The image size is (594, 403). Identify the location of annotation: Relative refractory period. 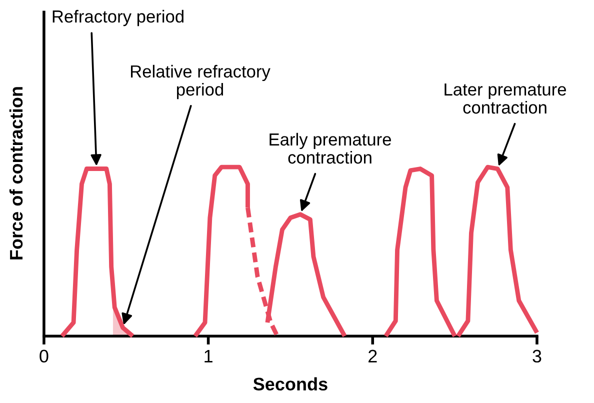
(200, 82).